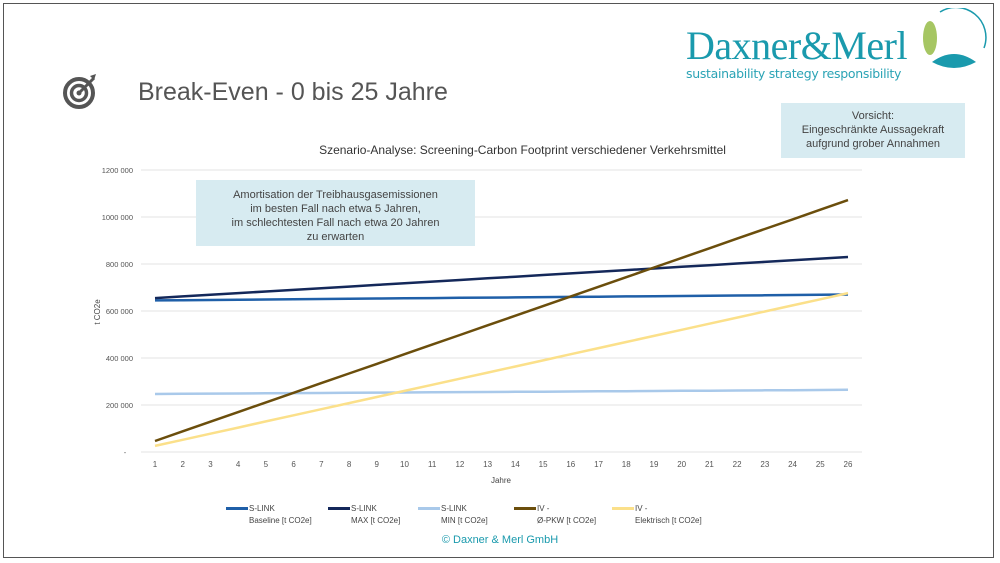 The width and height of the screenshot is (1000, 563). Describe the element at coordinates (873, 116) in the screenshot. I see `caution-line: Vorsicht:` at that location.